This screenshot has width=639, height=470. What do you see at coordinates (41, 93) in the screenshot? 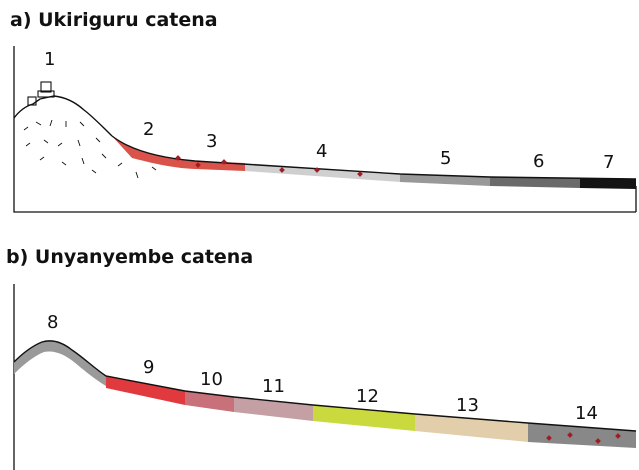
I see `boulders-icon` at bounding box center [41, 93].